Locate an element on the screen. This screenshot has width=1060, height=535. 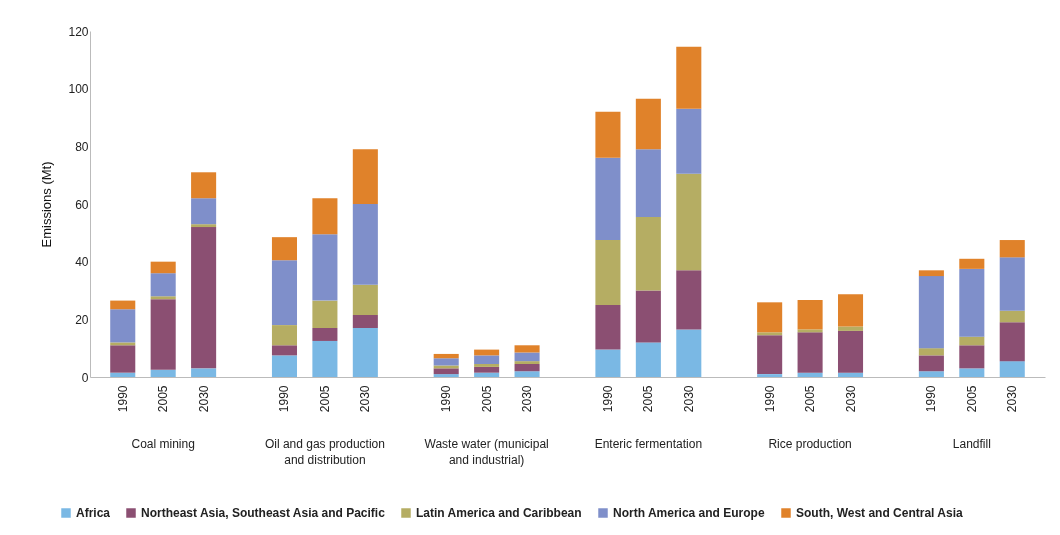
text: Waste water (municipal and industrial) is located at coordinates (486, 452).